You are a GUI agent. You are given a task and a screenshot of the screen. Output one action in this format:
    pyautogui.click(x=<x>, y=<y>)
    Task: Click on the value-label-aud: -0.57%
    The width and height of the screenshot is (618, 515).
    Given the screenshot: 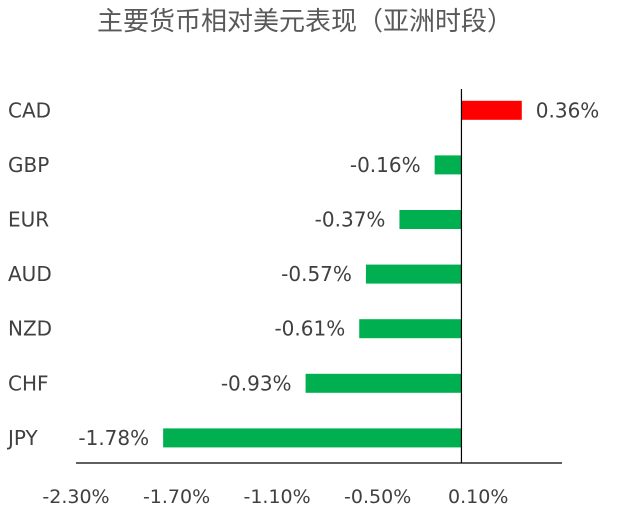 What is the action you would take?
    pyautogui.click(x=316, y=274)
    